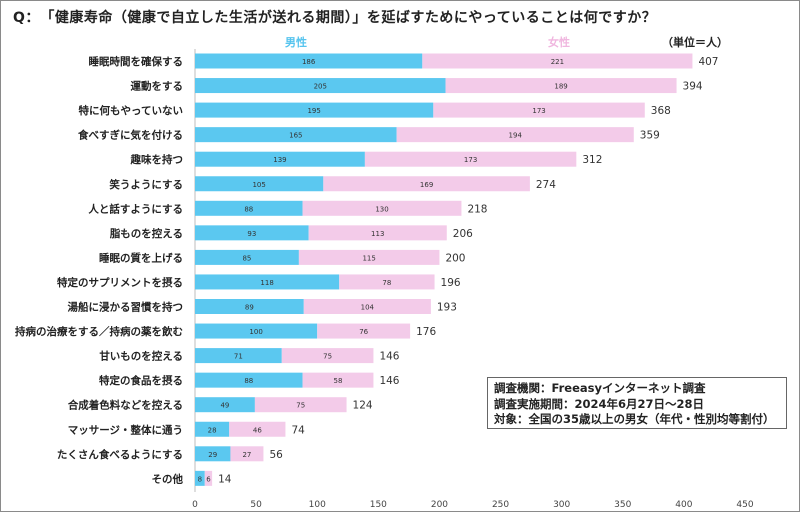 This screenshot has height=512, width=800. I want to click on data-label-female: 46, so click(257, 430).